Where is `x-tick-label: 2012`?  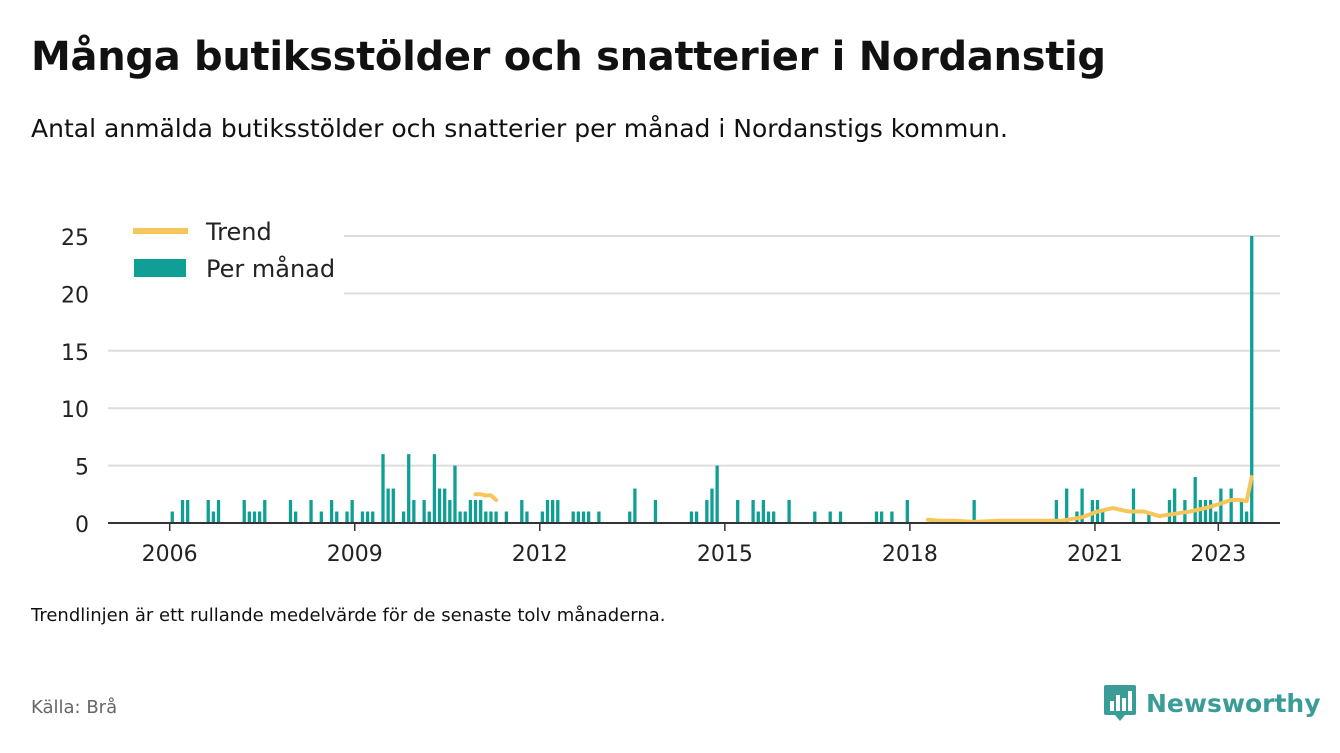 x-tick-label: 2012 is located at coordinates (540, 554).